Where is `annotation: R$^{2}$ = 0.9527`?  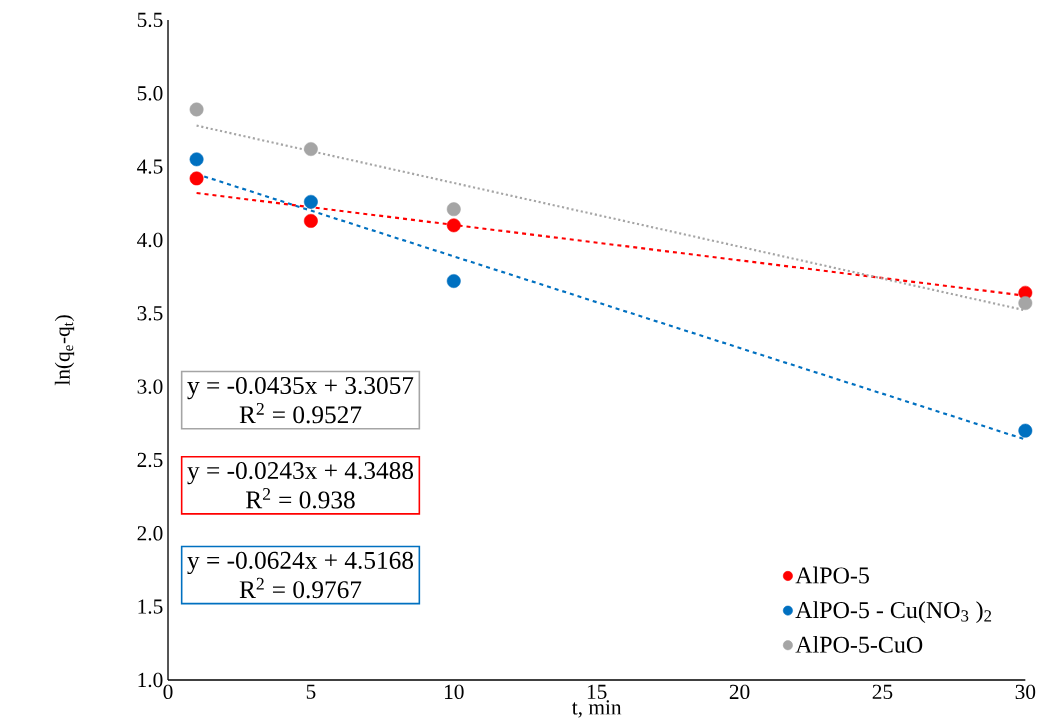 annotation: R$^{2}$ = 0.9527 is located at coordinates (300, 413).